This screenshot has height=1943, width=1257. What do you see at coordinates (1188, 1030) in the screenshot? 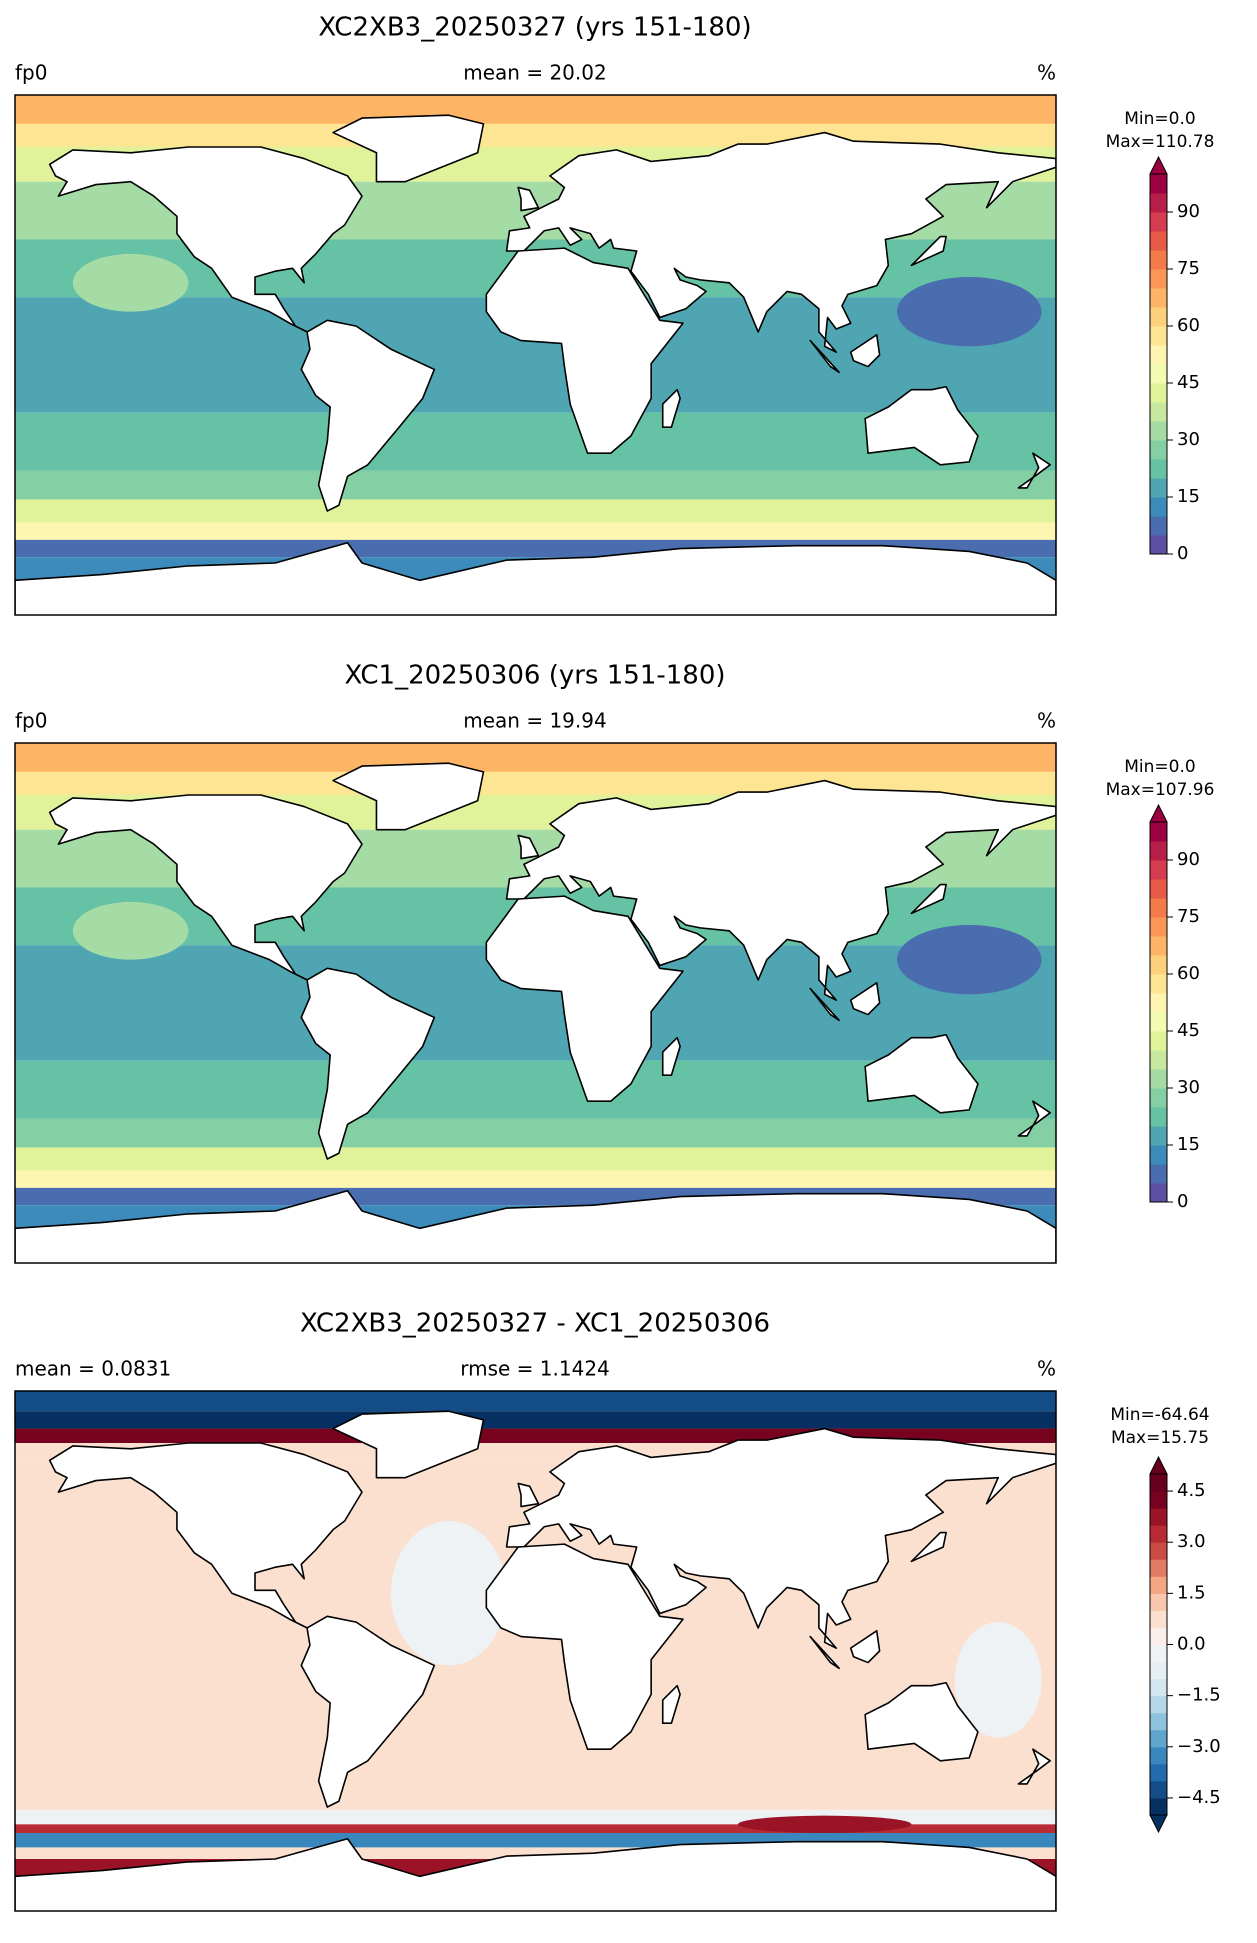
I see `colorbar-tick-label: 45` at bounding box center [1188, 1030].